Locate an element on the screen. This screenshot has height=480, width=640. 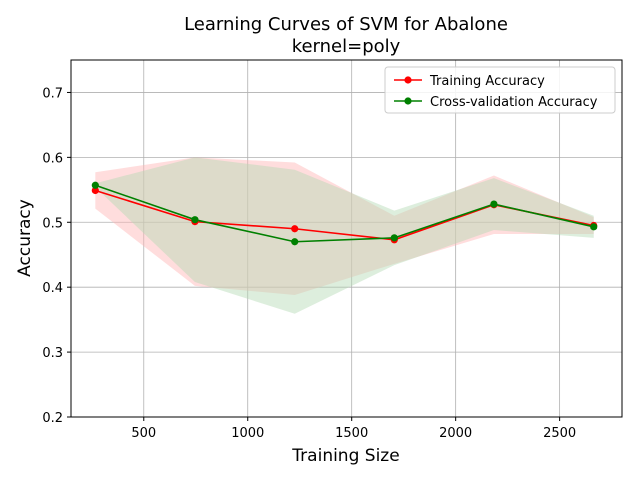
x-tick-label: 500 is located at coordinates (143, 433).